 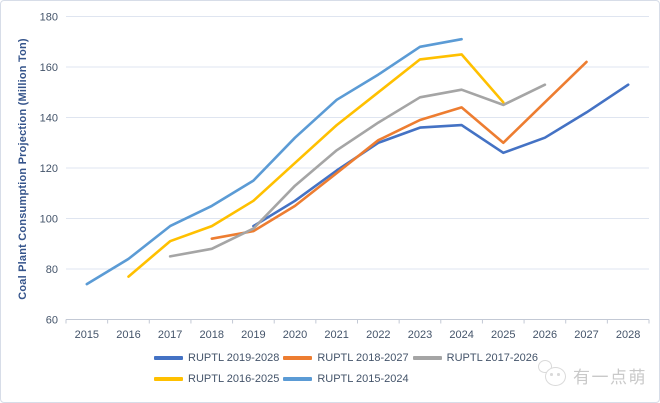 I want to click on y-tick-label: 140, so click(x=49, y=119).